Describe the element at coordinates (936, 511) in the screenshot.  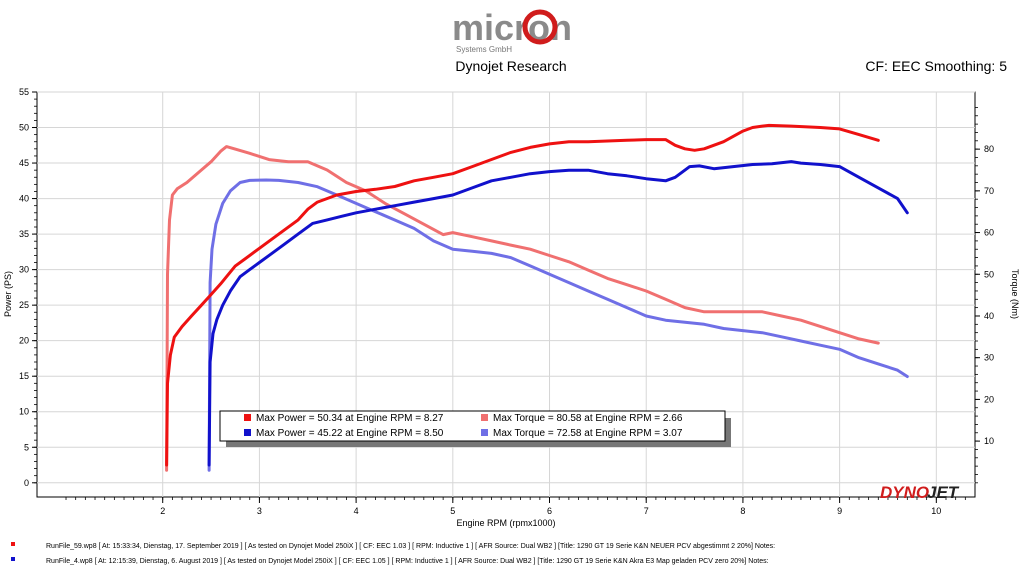
I see `x-tick-label: 10` at that location.